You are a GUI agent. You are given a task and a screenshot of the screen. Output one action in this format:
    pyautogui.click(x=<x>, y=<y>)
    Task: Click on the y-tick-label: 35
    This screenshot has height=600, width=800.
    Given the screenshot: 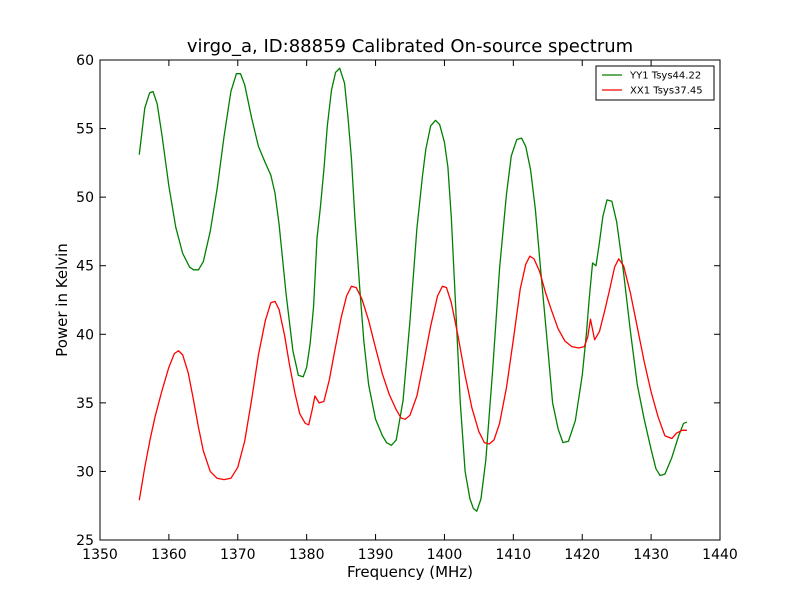 What is the action you would take?
    pyautogui.click(x=85, y=404)
    